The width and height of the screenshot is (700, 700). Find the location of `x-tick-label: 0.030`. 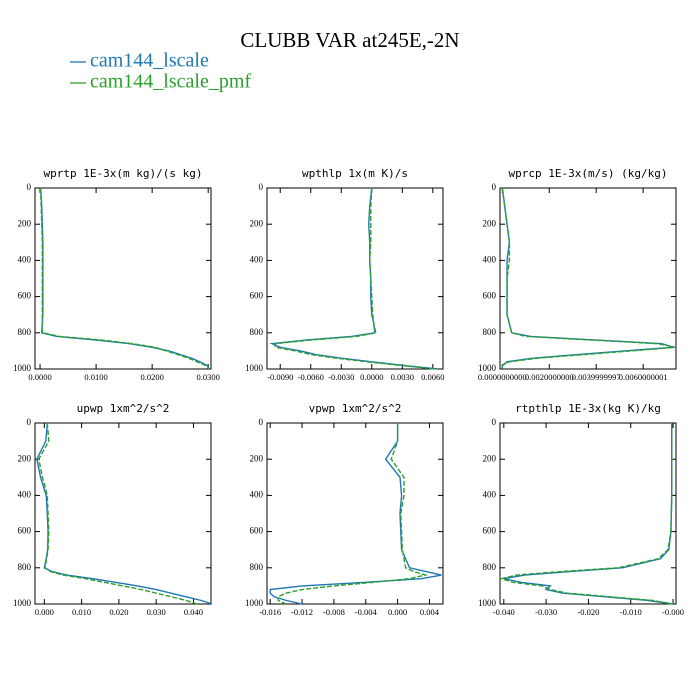

x-tick-label: 0.030 is located at coordinates (156, 612).